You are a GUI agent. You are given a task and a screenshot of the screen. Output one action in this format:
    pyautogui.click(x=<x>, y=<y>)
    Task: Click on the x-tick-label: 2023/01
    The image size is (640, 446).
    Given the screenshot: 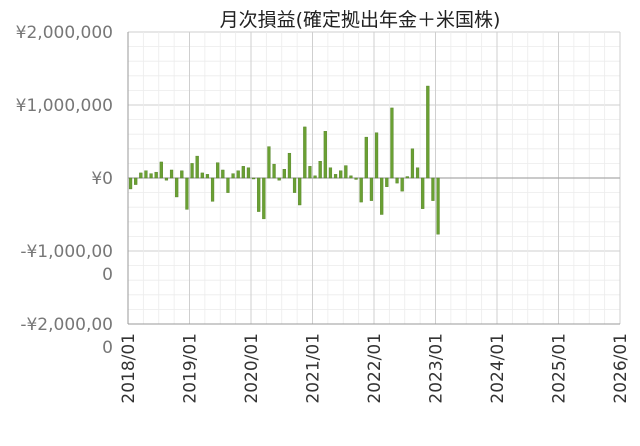 What is the action you would take?
    pyautogui.click(x=437, y=368)
    